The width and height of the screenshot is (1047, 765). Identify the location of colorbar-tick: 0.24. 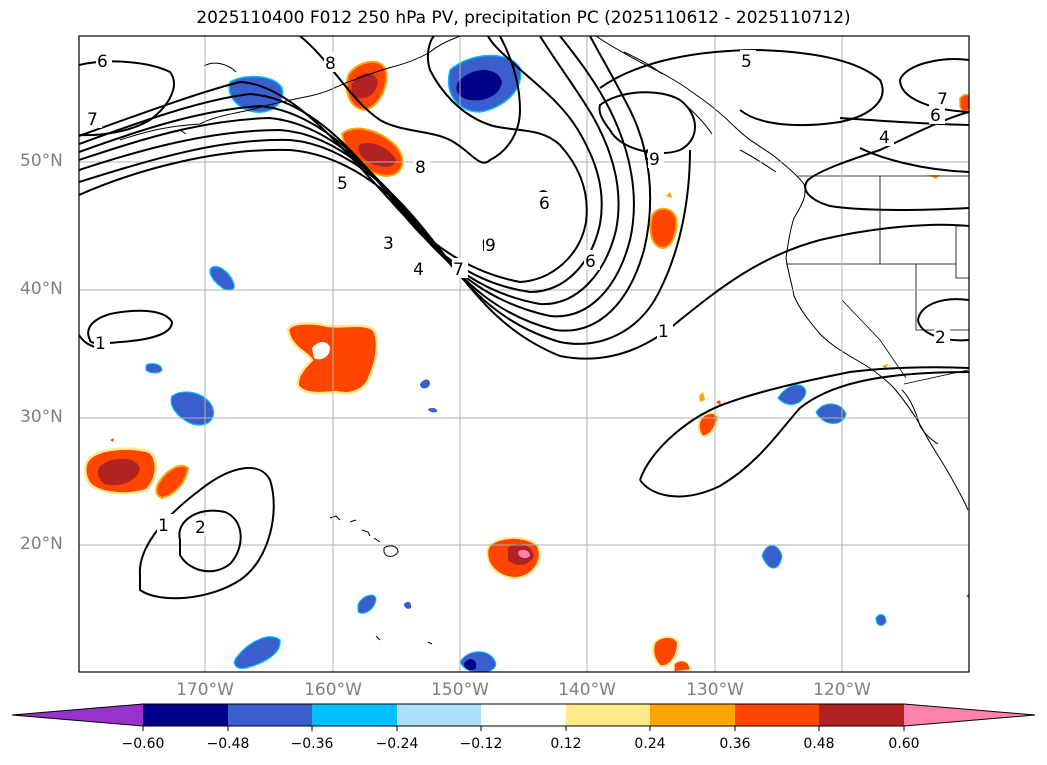
(650, 744).